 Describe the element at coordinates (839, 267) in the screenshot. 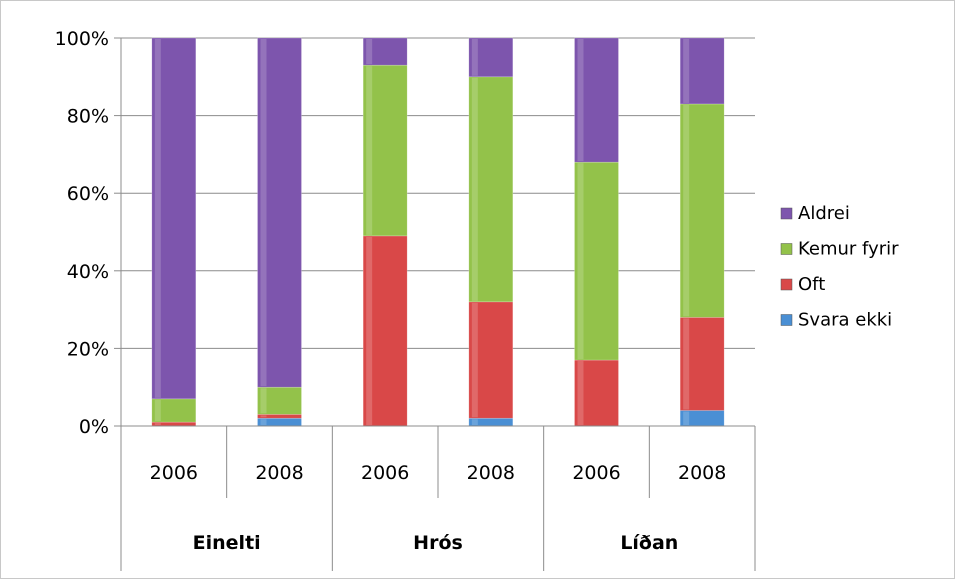

I see `legend: Aldrei Kemur fyrir Oft Svara ekki` at that location.